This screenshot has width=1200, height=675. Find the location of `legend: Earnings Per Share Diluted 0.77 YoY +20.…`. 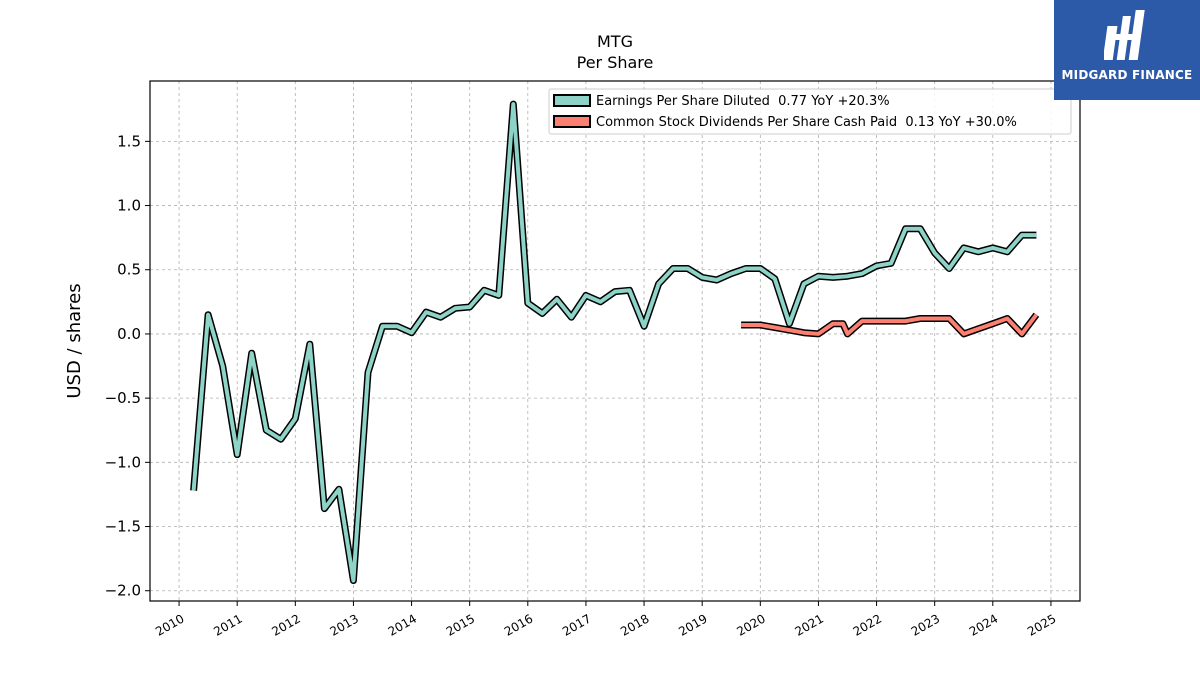

legend: Earnings Per Share Diluted 0.77 YoY +20.… is located at coordinates (810, 111).